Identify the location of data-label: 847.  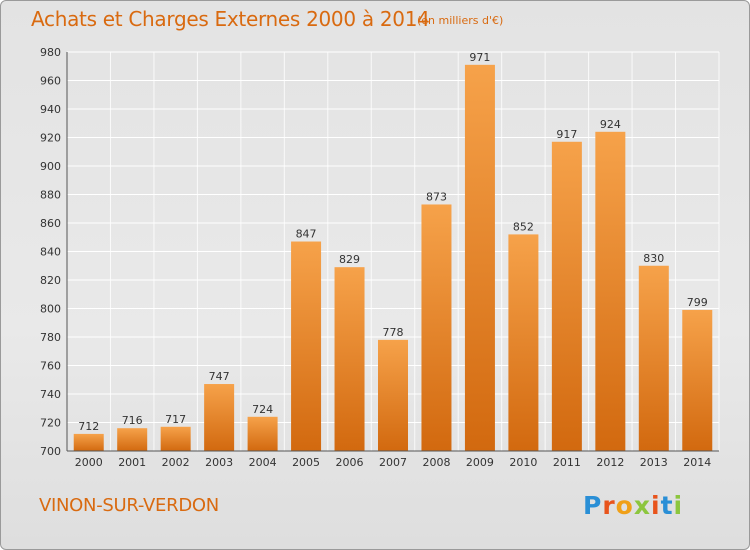
(306, 234).